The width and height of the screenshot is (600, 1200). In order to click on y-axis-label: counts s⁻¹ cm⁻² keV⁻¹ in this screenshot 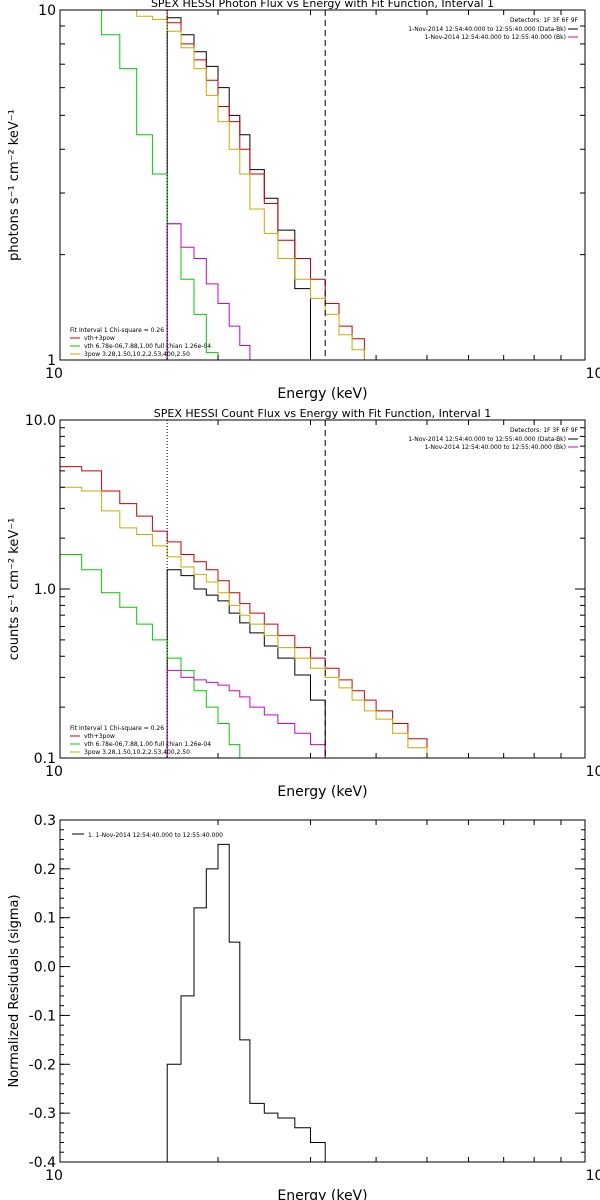, I will do `click(14, 589)`.